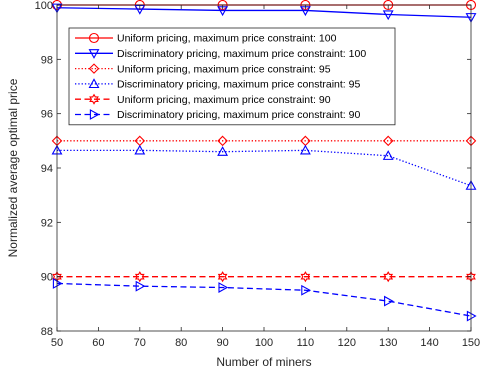  What do you see at coordinates (57, 343) in the screenshot?
I see `x-tick-label: 50` at bounding box center [57, 343].